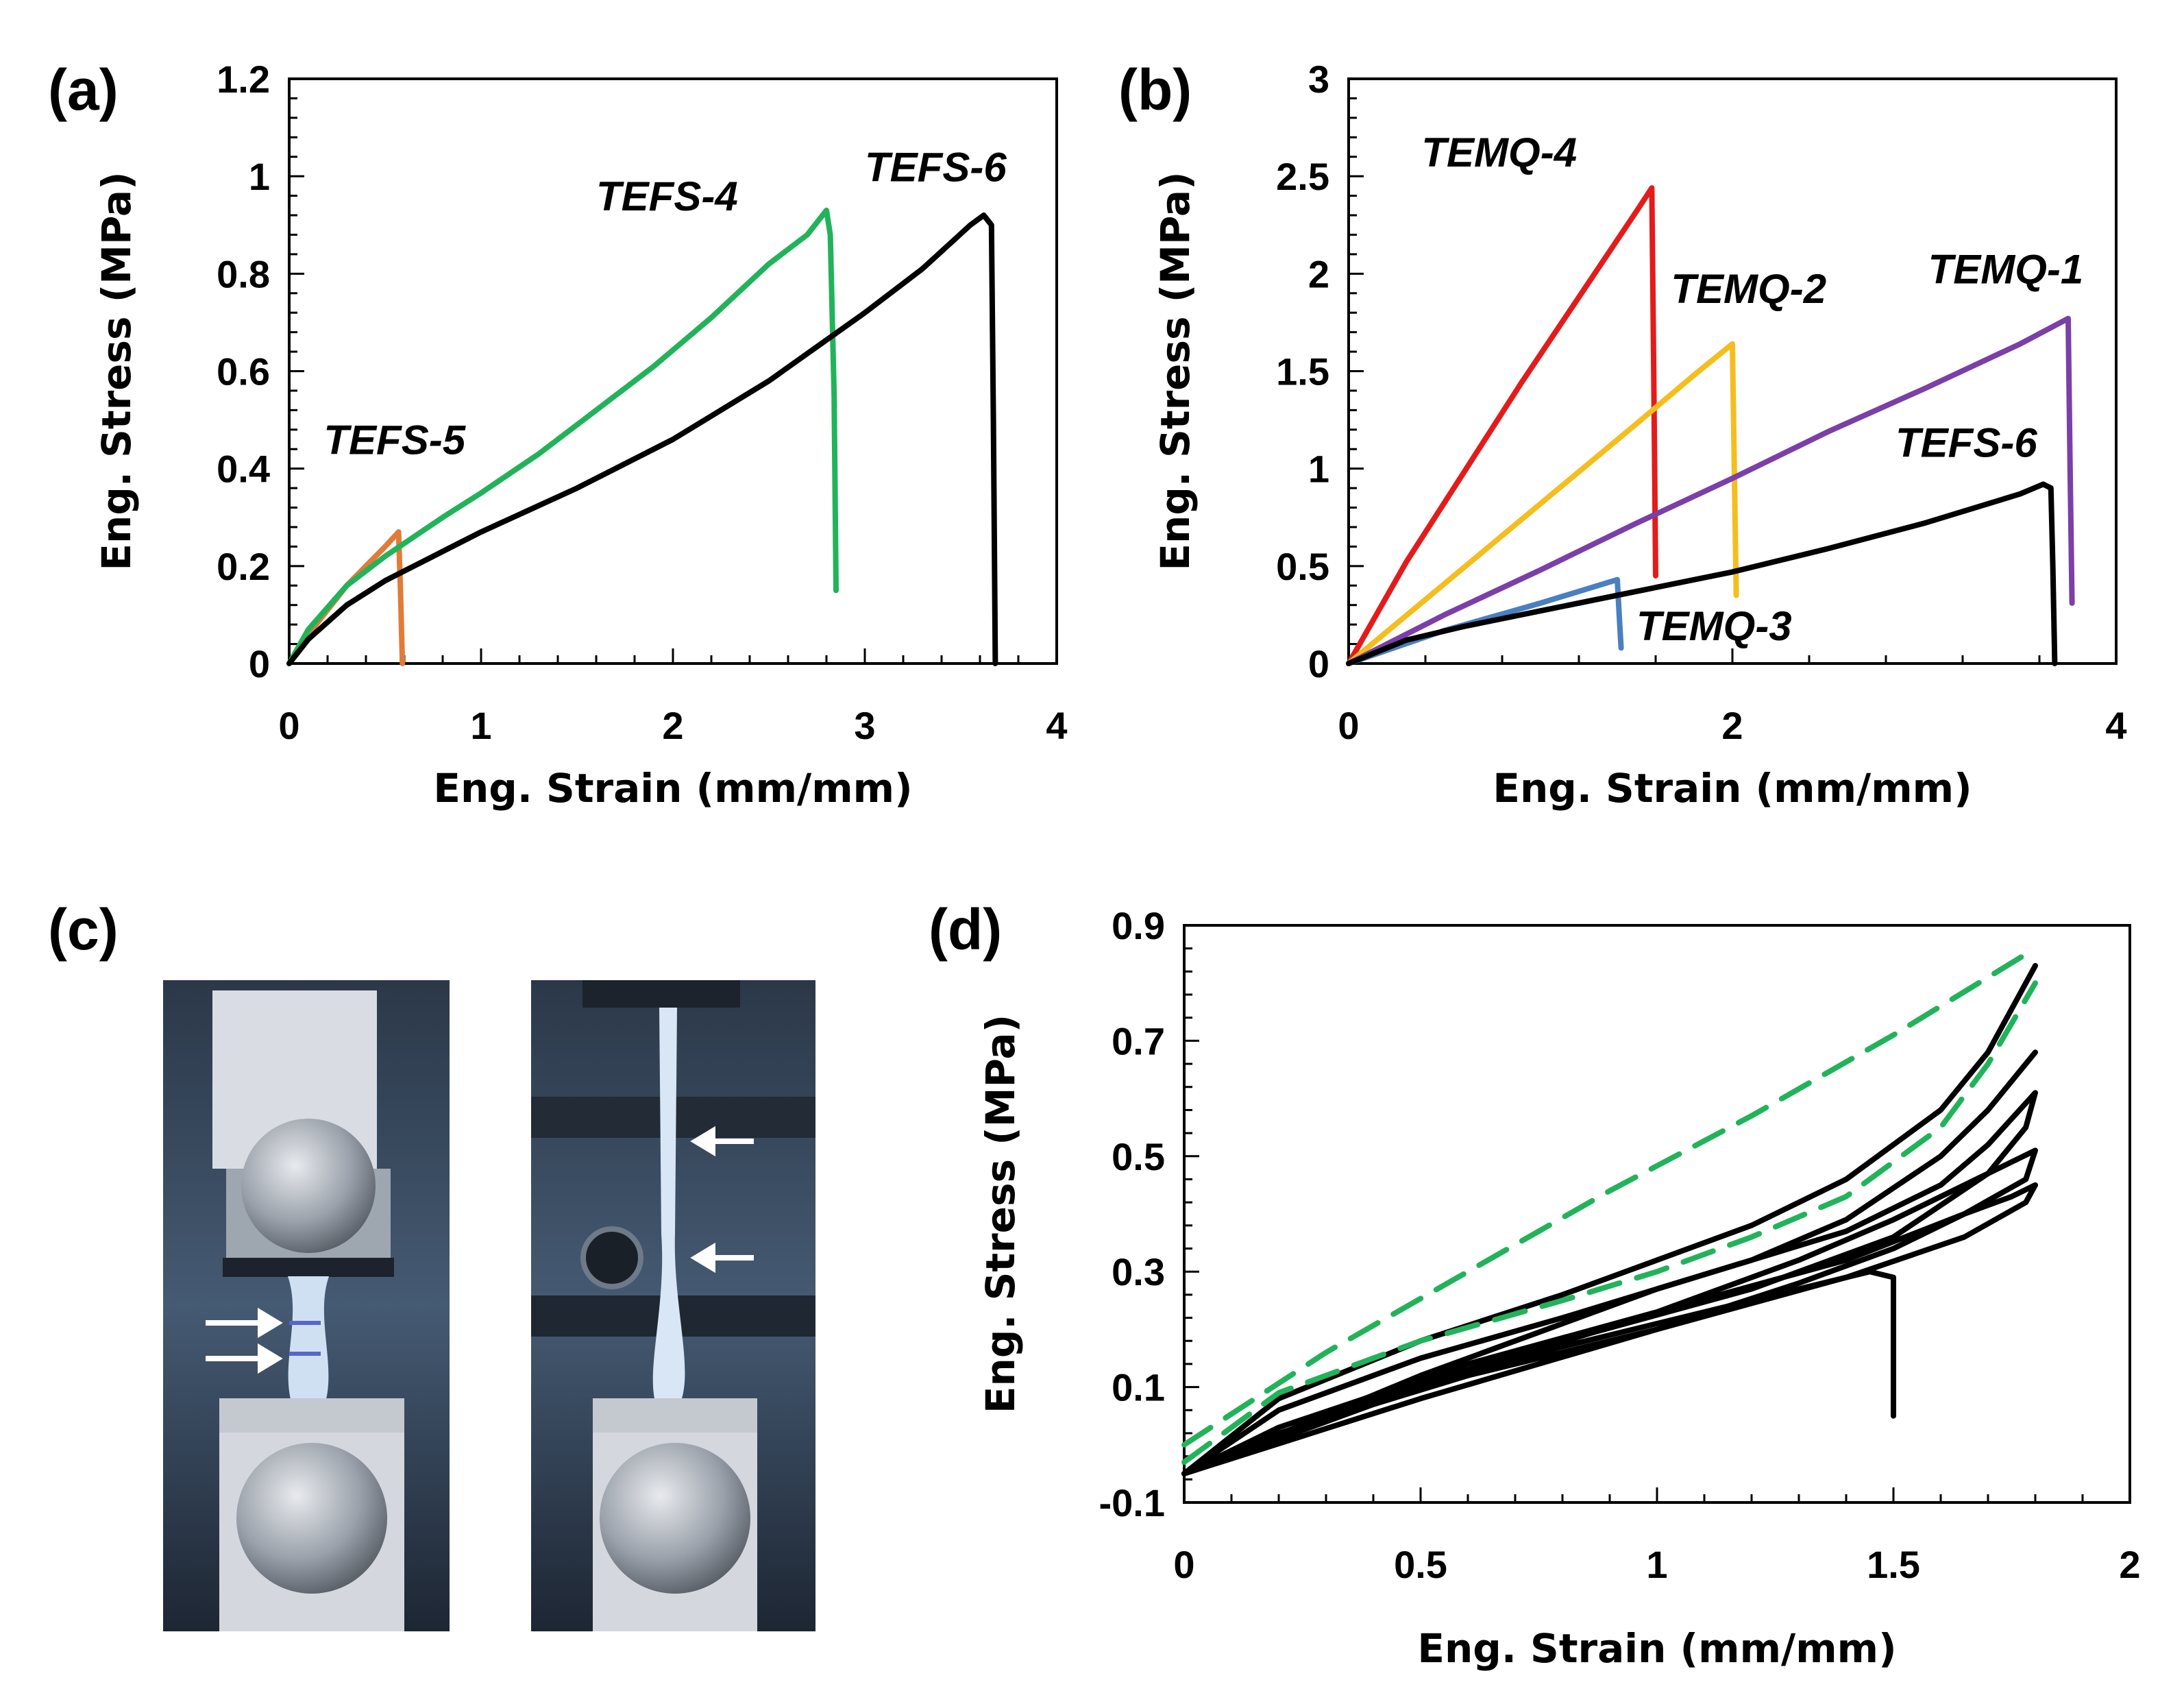 The height and width of the screenshot is (1704, 2184). What do you see at coordinates (1714, 626) in the screenshot?
I see `series-label: TEMQ-3` at bounding box center [1714, 626].